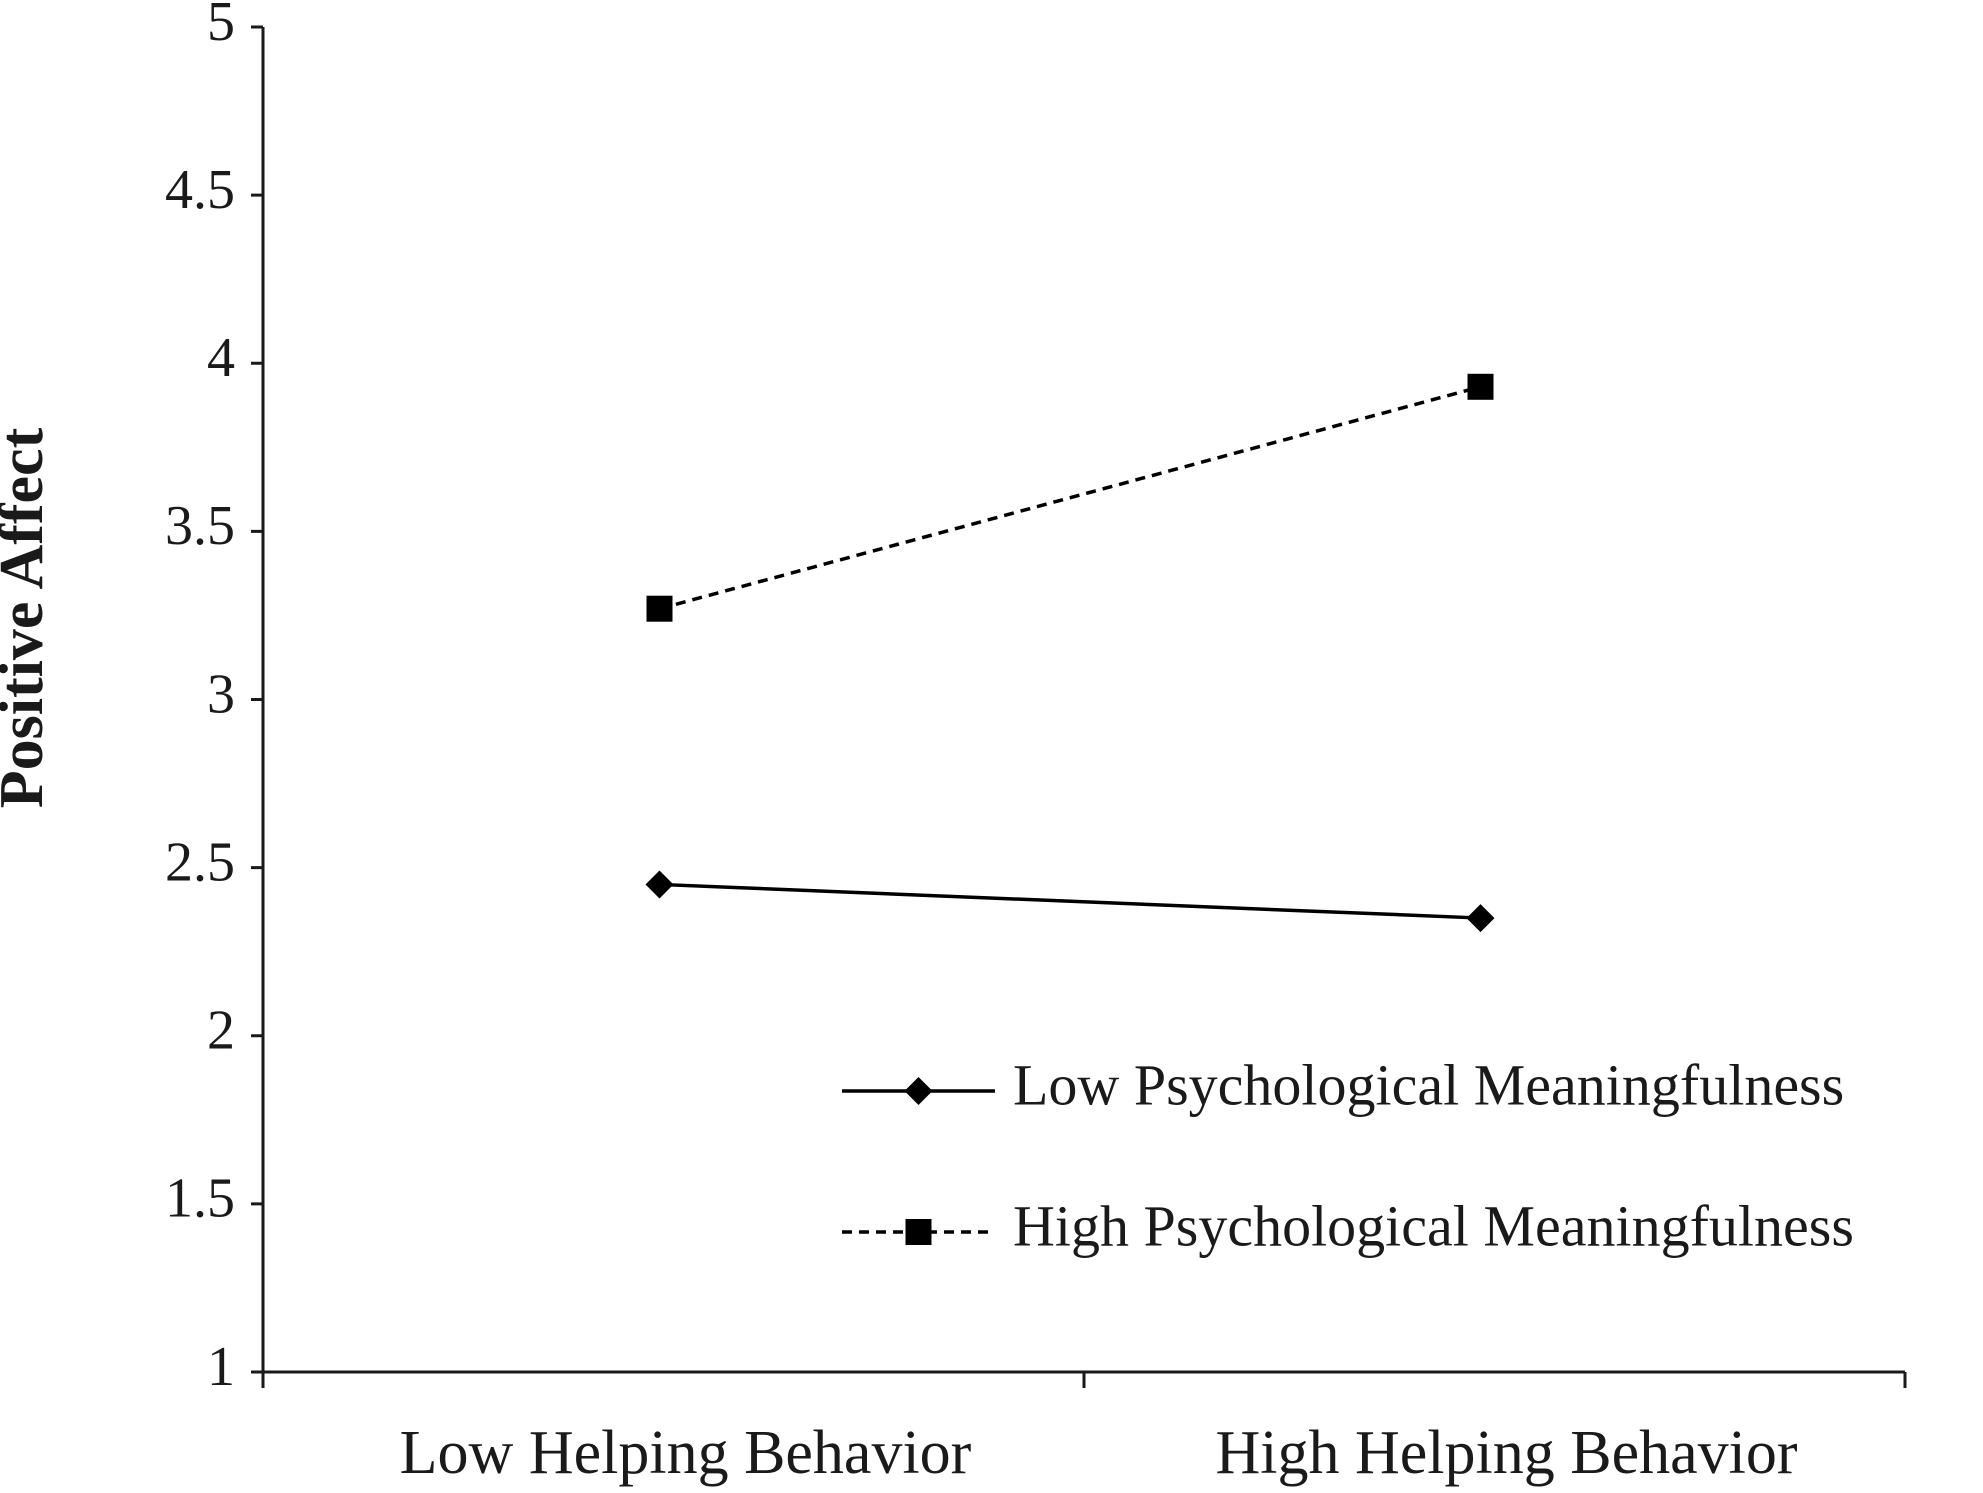 This screenshot has height=1493, width=1983. What do you see at coordinates (200, 862) in the screenshot?
I see `y-tick-label: 2.5` at bounding box center [200, 862].